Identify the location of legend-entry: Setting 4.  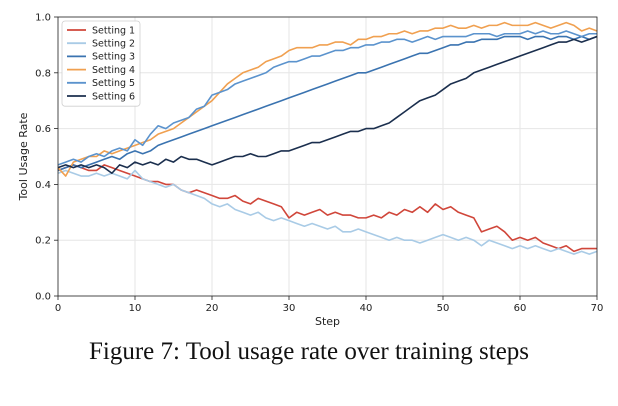
(113, 70).